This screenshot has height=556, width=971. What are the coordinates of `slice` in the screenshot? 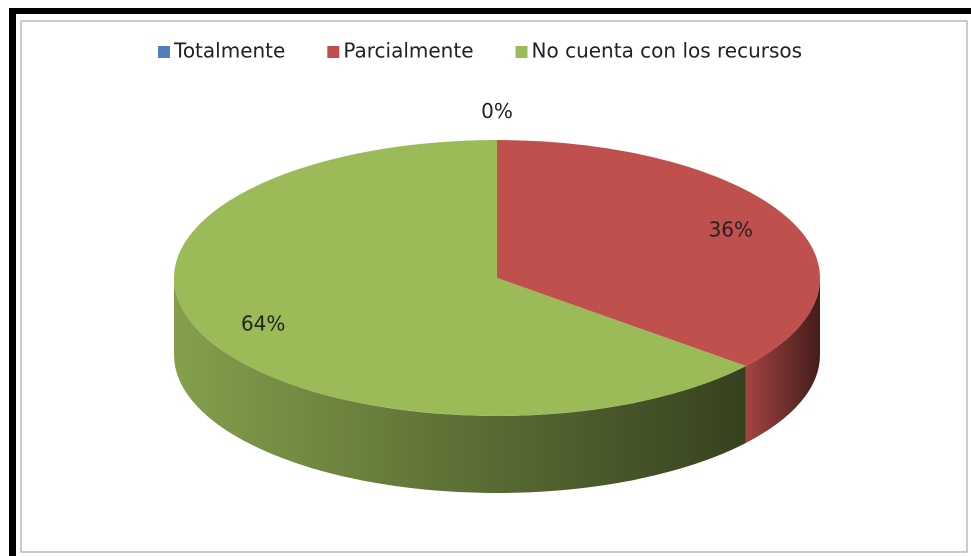 It's located at (658, 253).